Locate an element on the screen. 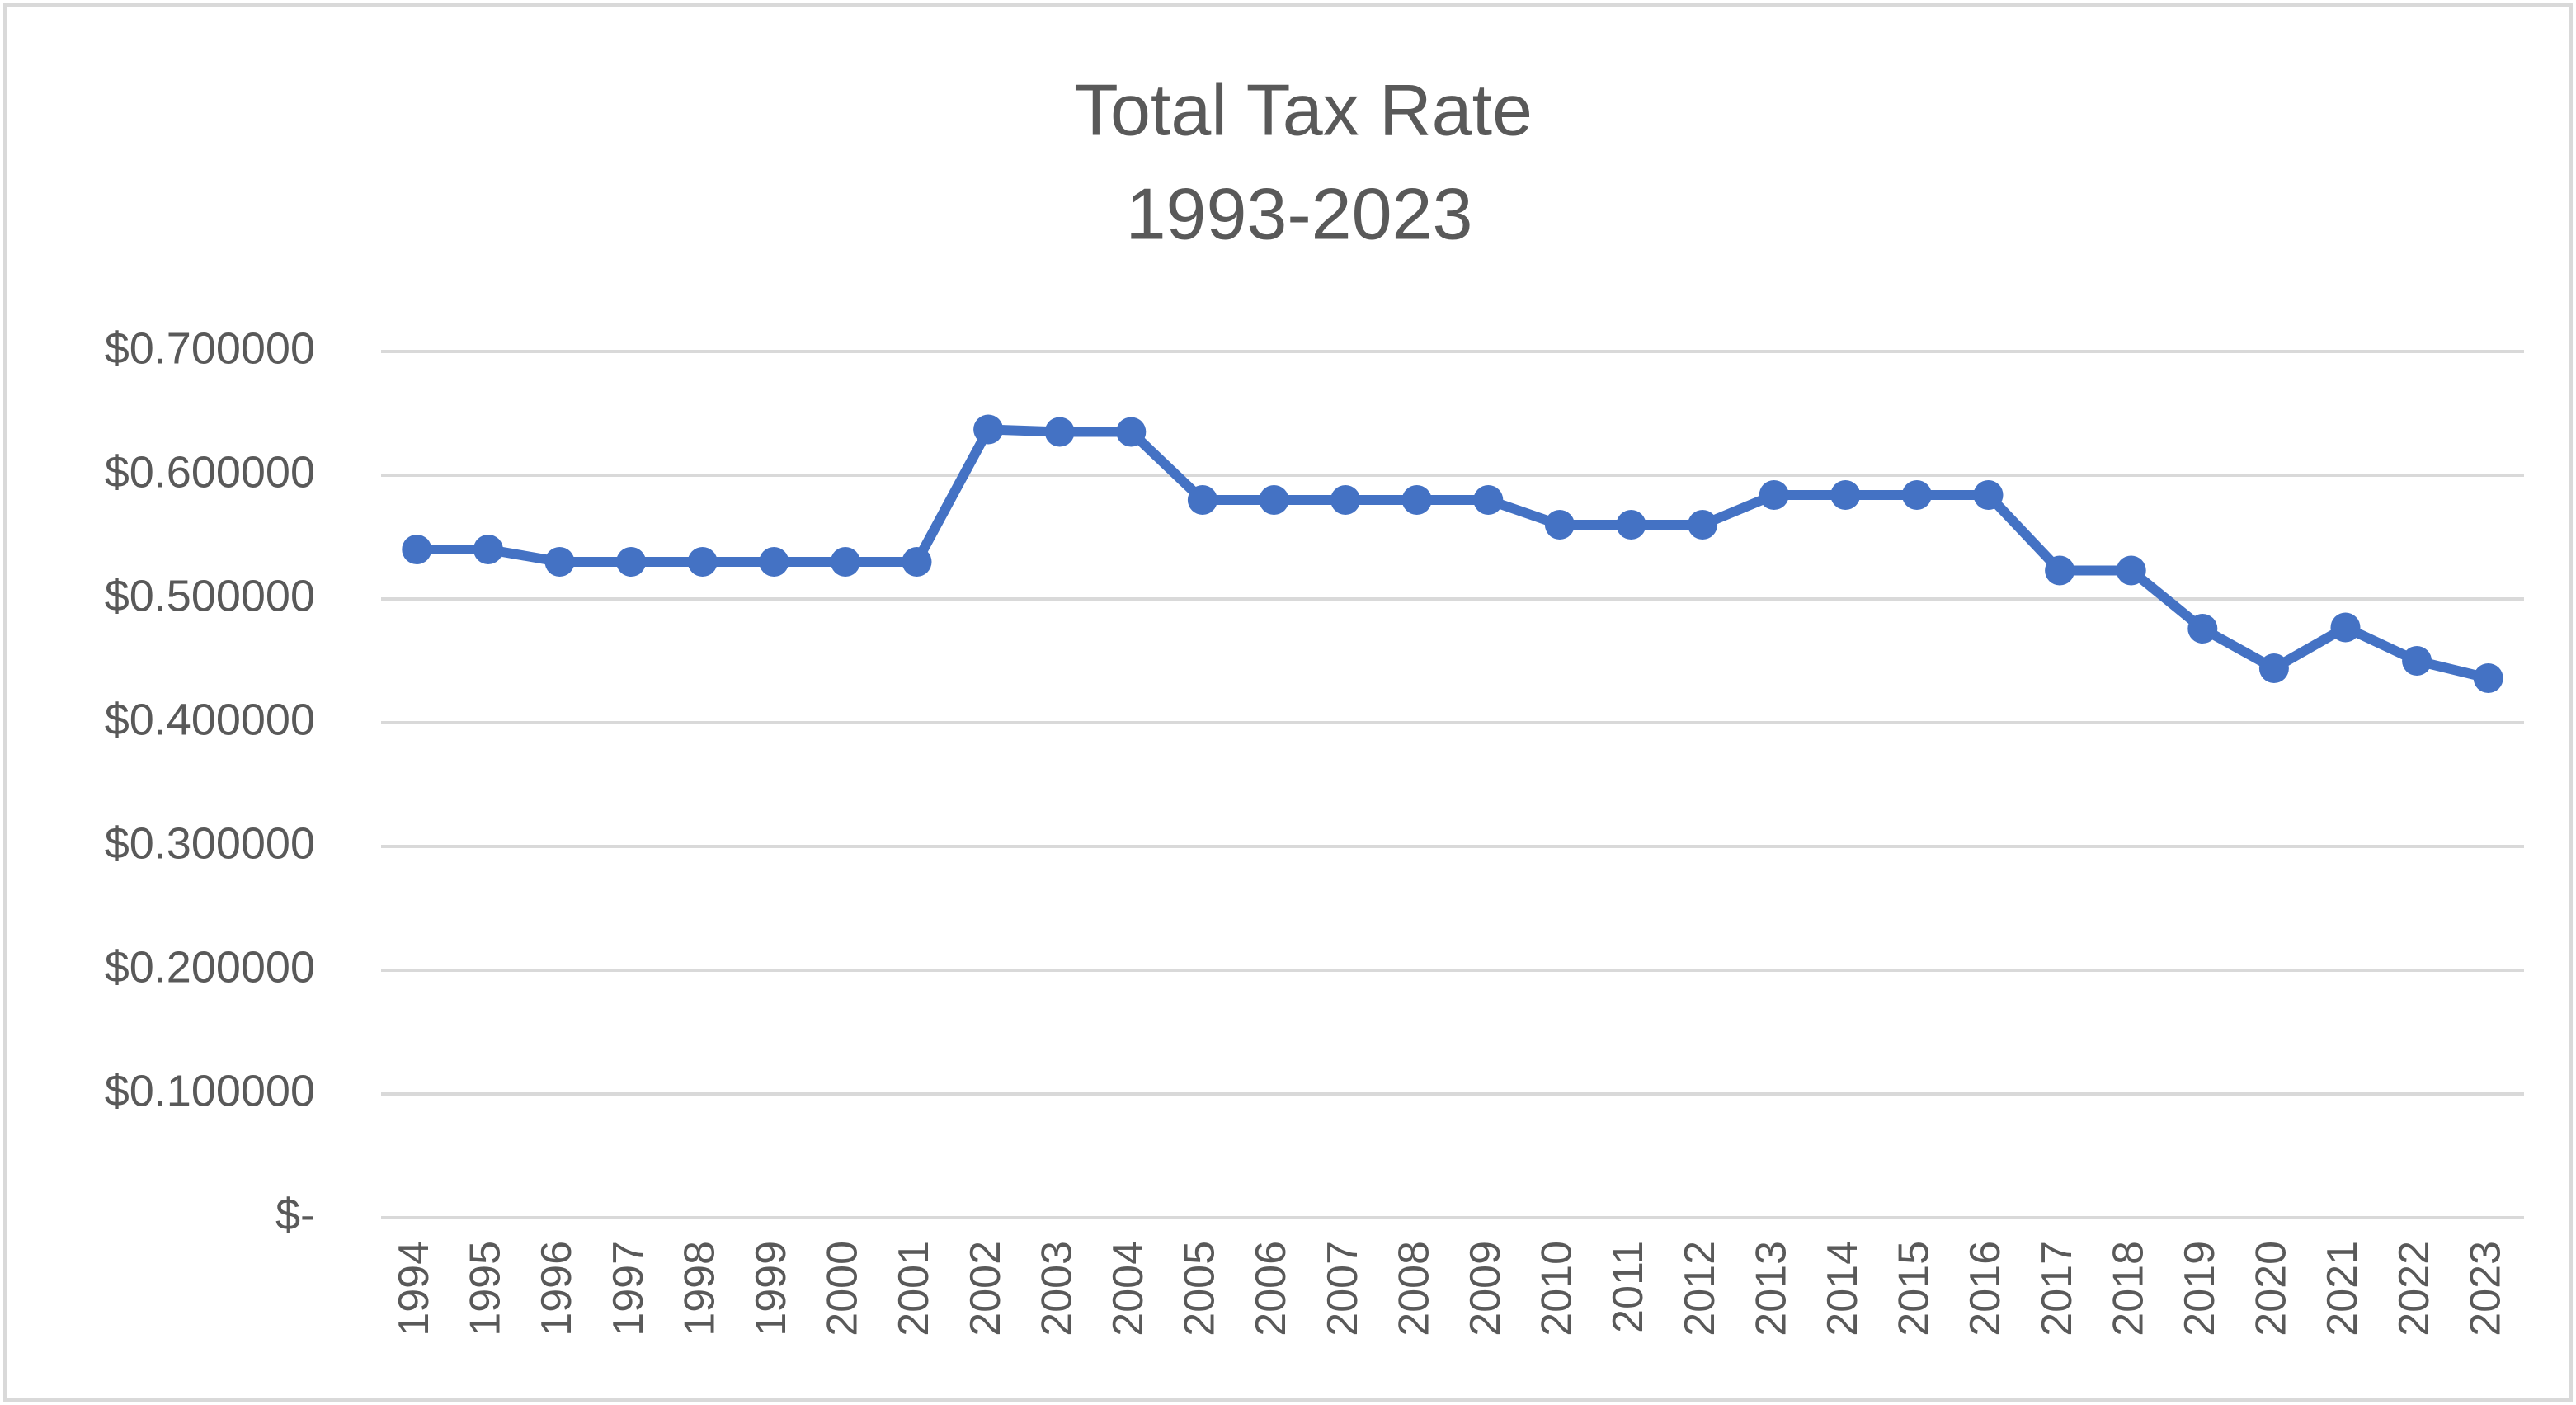  chart-subtitle: 1993-2023 is located at coordinates (1299, 213).